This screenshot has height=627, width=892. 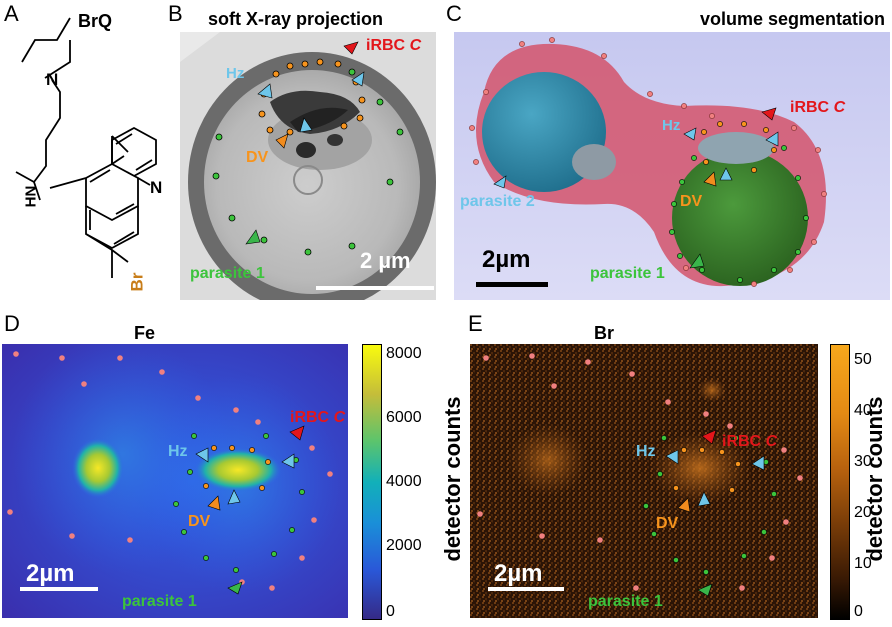 What do you see at coordinates (372, 482) in the screenshot?
I see `panel-d-colorbar` at bounding box center [372, 482].